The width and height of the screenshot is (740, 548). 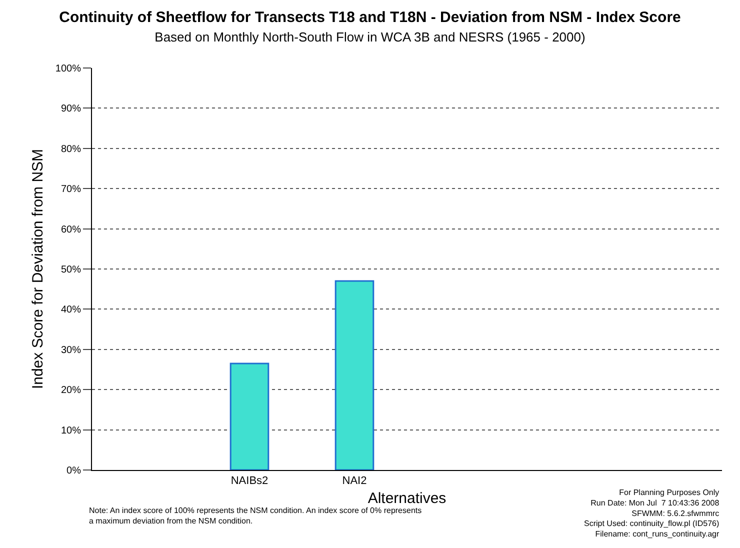 I want to click on x-tick-label: NAIBs2, so click(x=249, y=481).